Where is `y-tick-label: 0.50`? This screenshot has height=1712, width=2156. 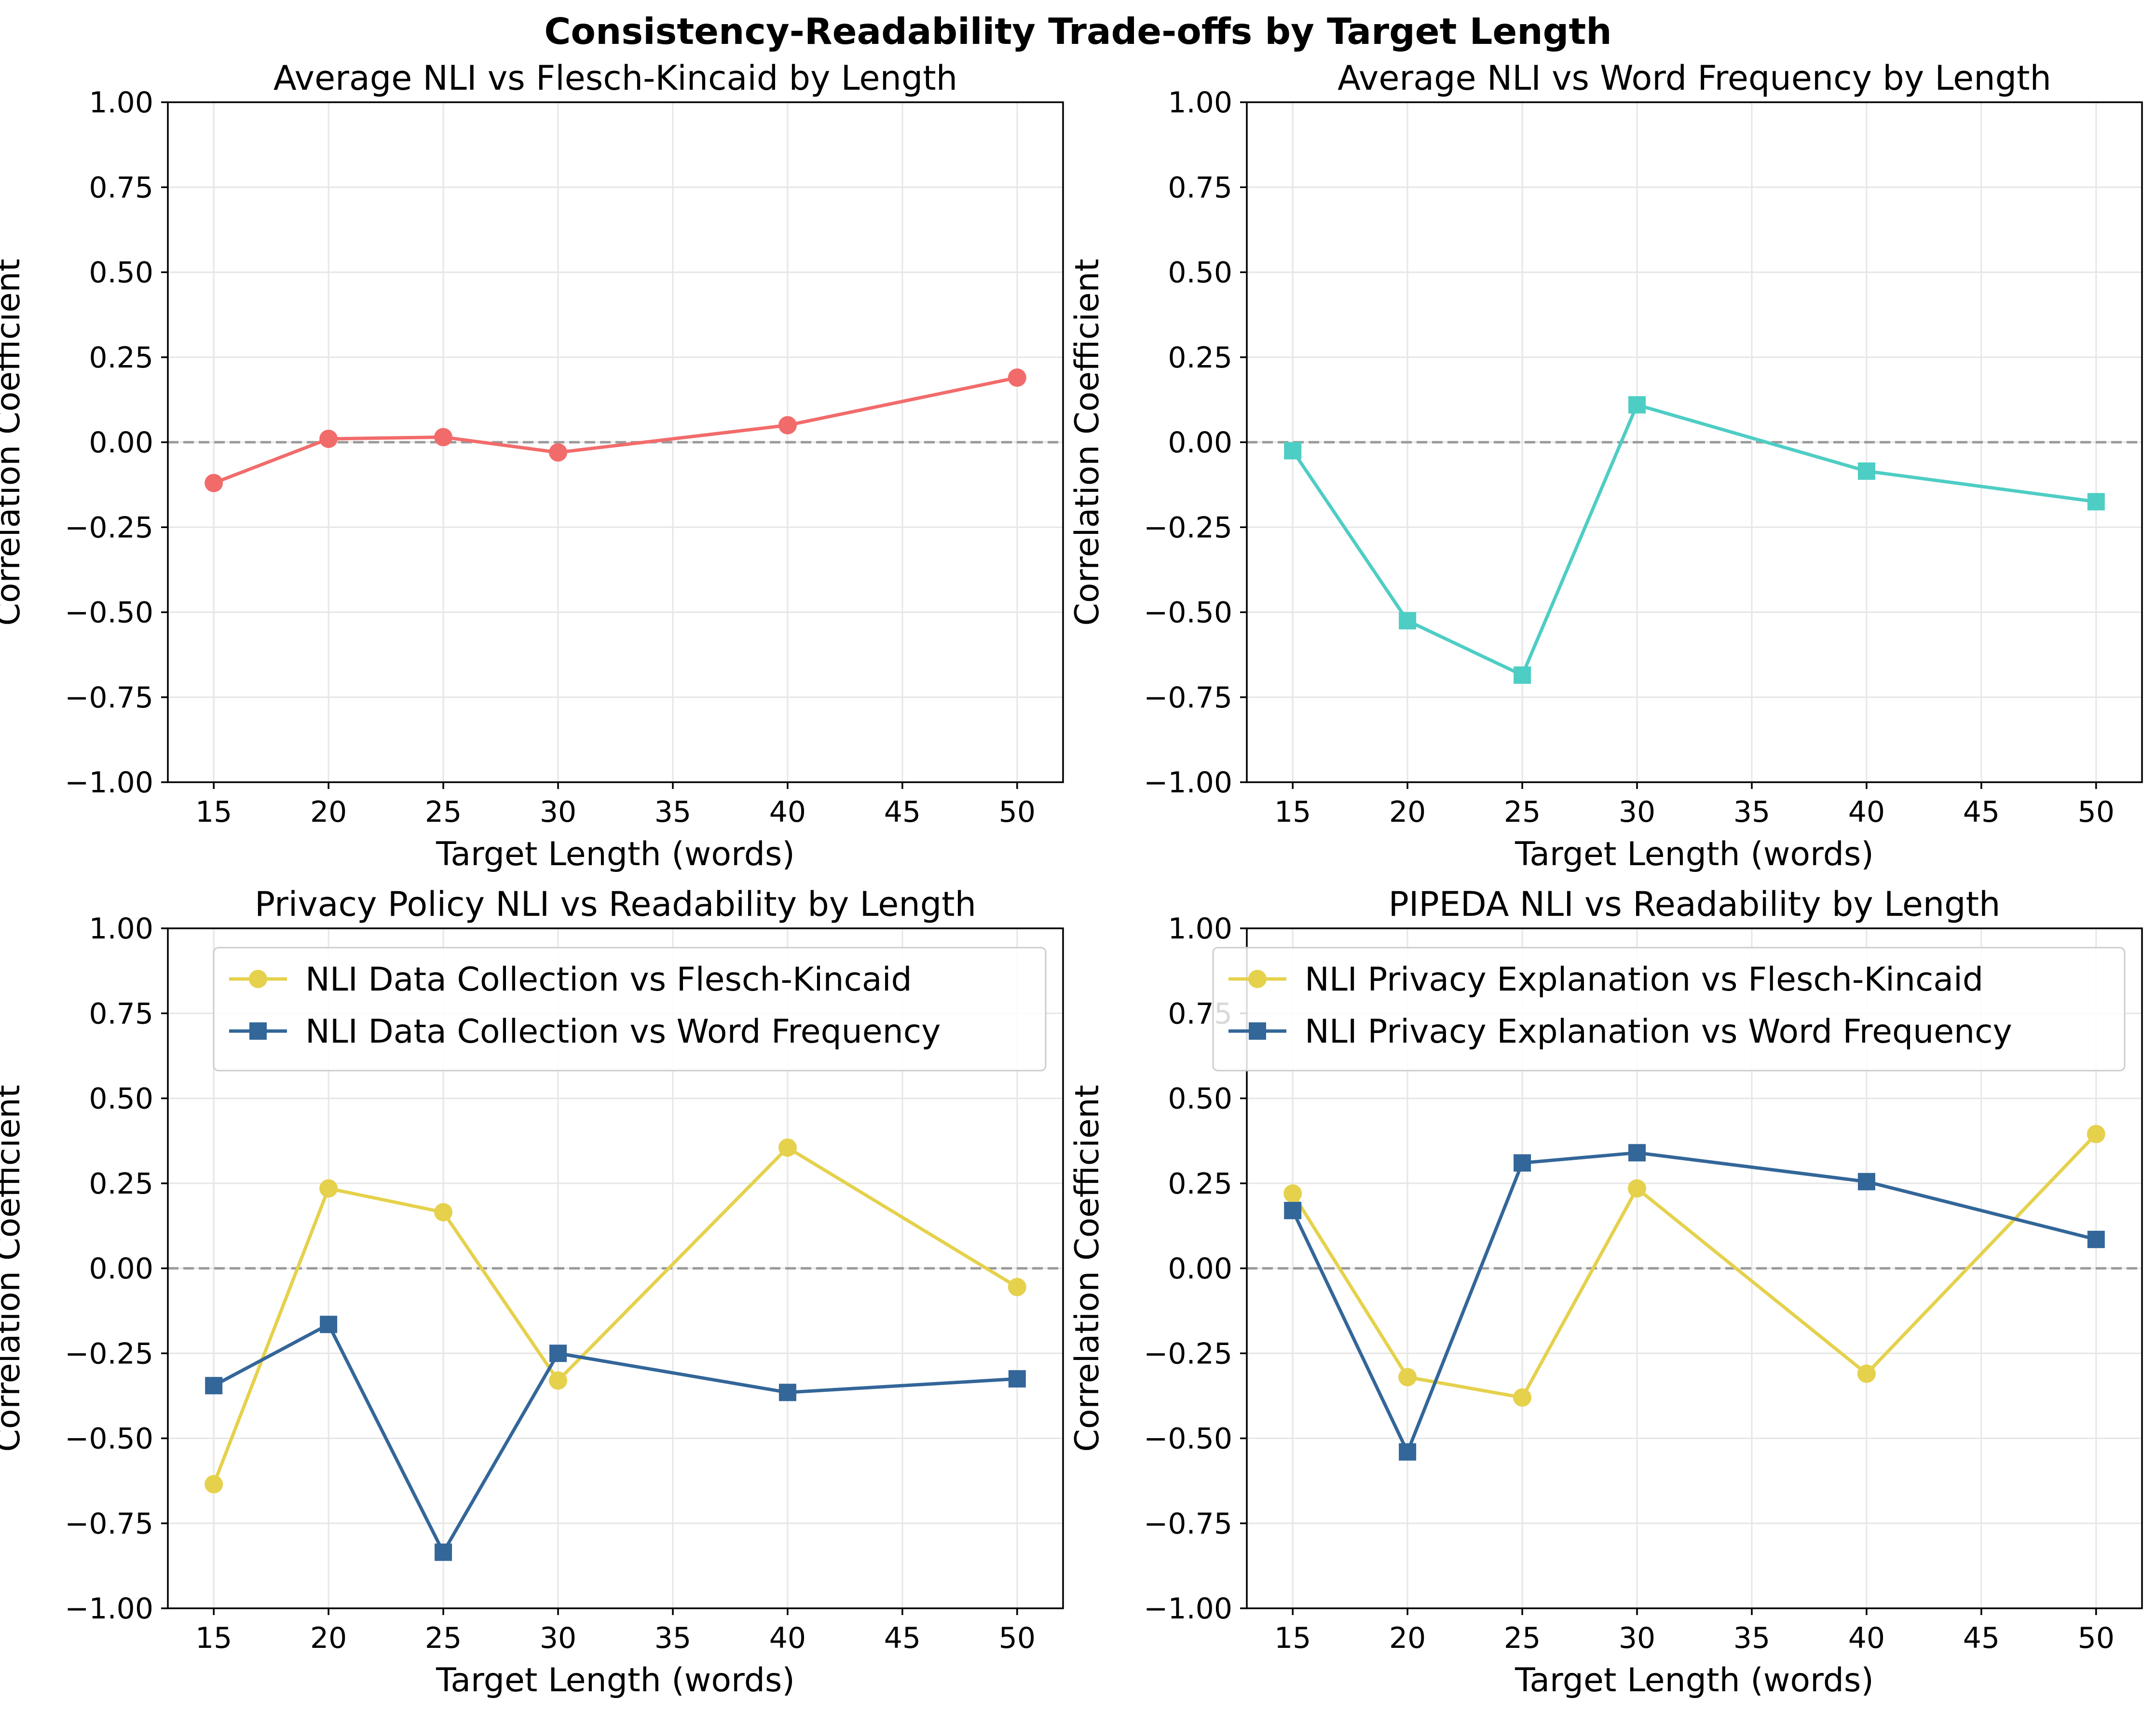
y-tick-label: 0.50 is located at coordinates (121, 1099).